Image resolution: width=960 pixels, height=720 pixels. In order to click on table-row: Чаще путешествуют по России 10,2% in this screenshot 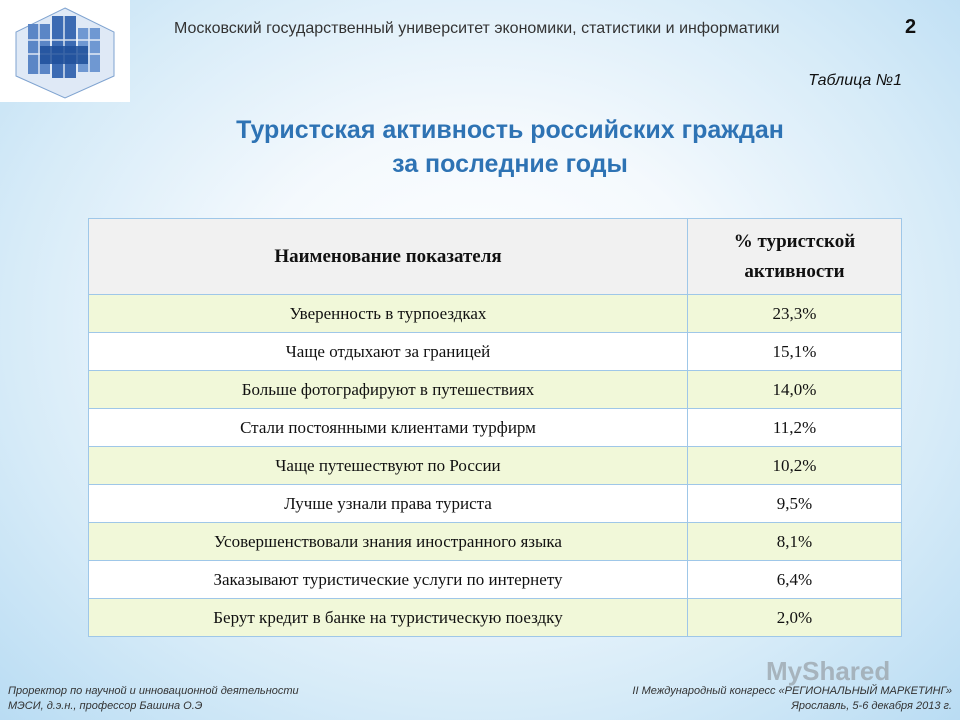, I will do `click(495, 465)`.